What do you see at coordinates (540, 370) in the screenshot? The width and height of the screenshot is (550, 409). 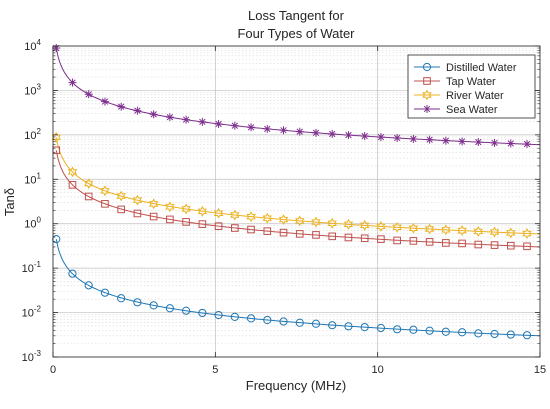 I see `x-tick-label: 15` at bounding box center [540, 370].